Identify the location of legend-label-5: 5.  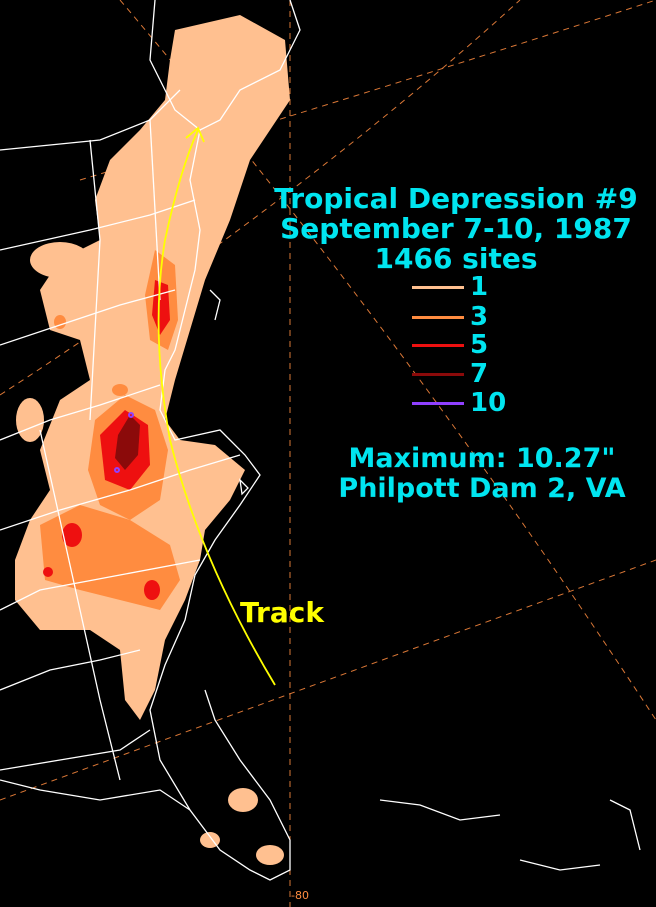
(479, 345).